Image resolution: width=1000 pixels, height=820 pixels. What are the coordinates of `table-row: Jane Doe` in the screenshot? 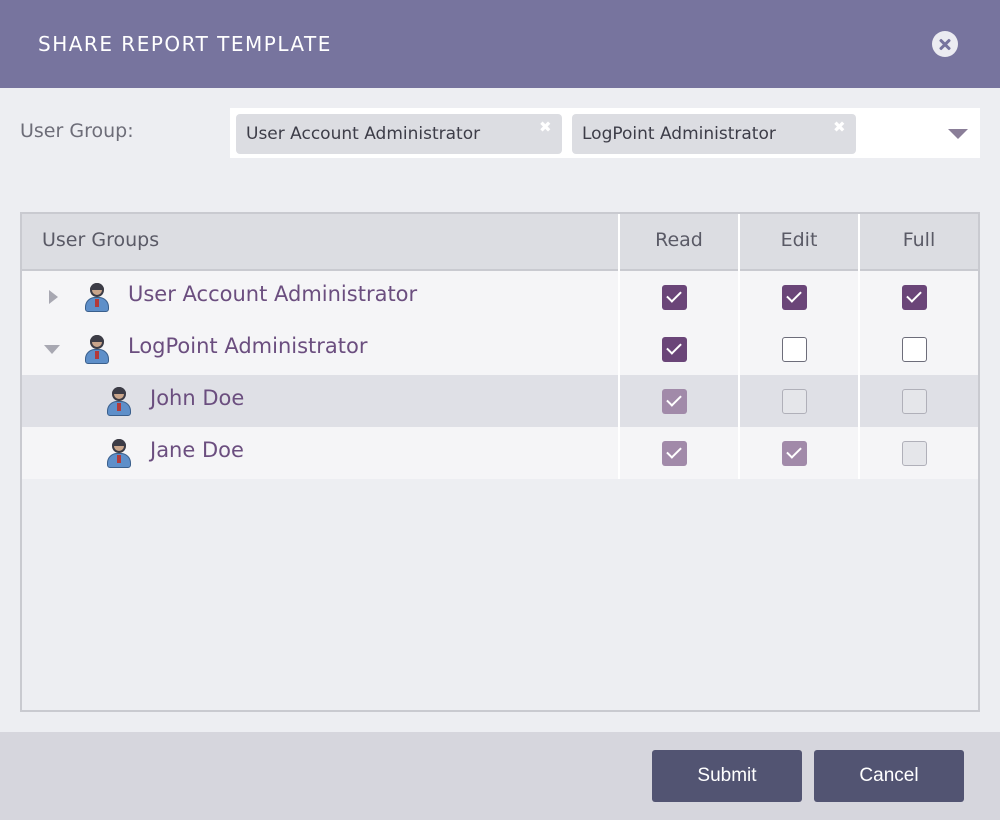 It's located at (500, 453).